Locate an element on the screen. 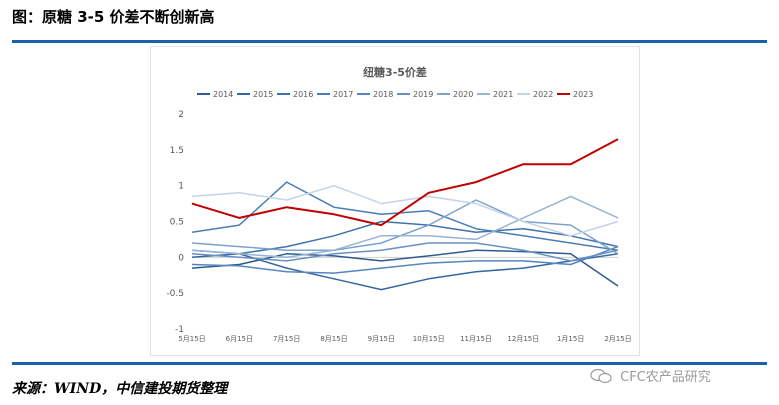  legend-label: 2014 is located at coordinates (223, 94).